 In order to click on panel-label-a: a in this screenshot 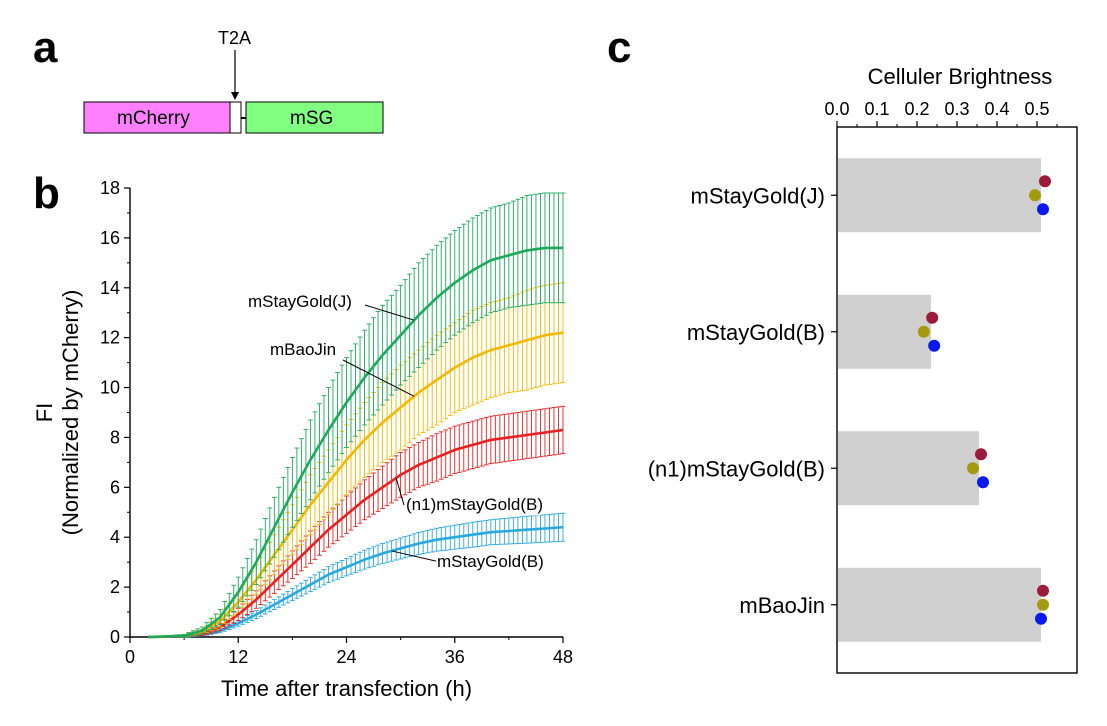, I will do `click(45, 47)`.